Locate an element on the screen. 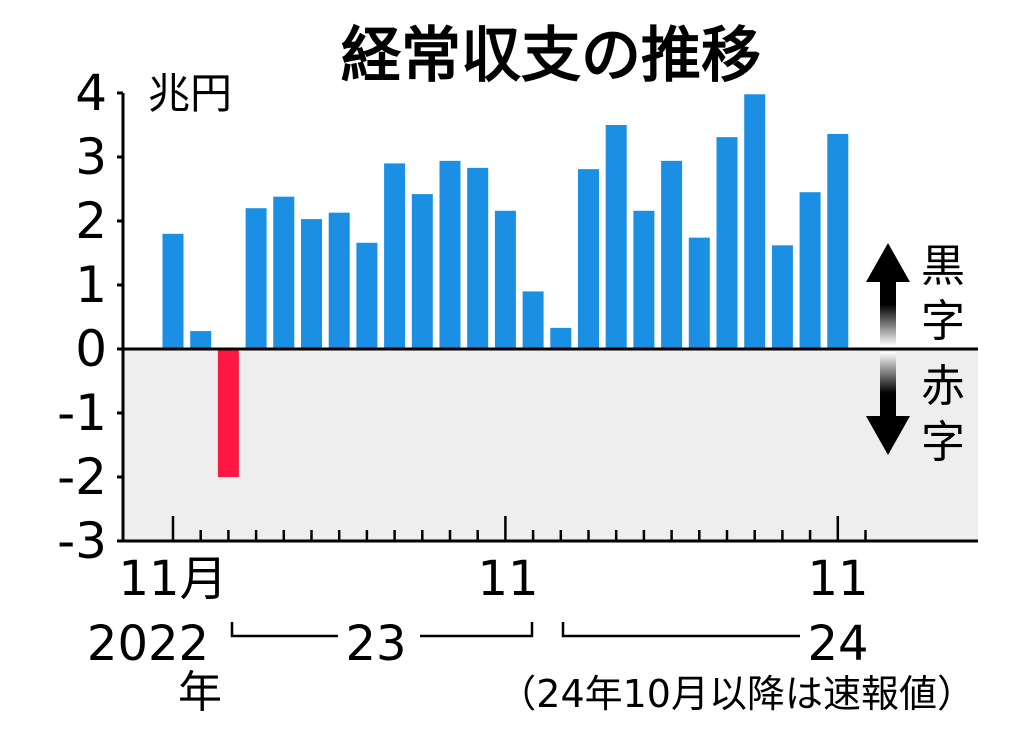  year-label-2024: 24 is located at coordinates (837, 644).